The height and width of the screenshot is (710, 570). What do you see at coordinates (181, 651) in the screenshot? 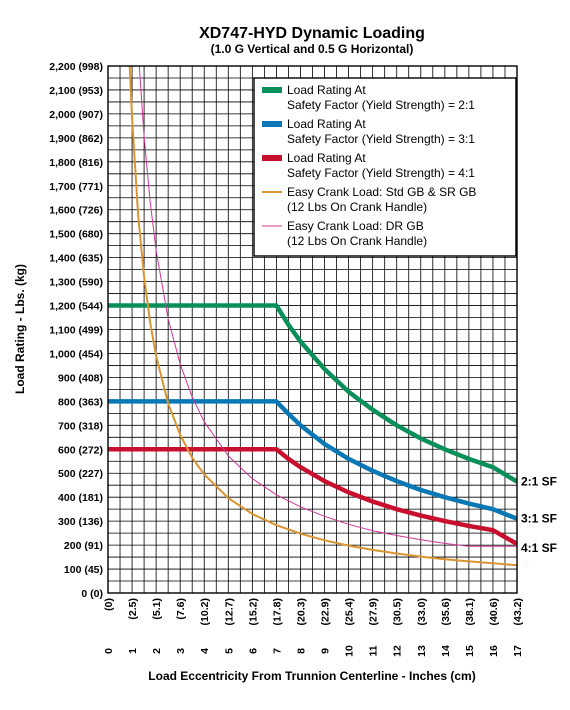
I see `x-tick-label-in: 3` at bounding box center [181, 651].